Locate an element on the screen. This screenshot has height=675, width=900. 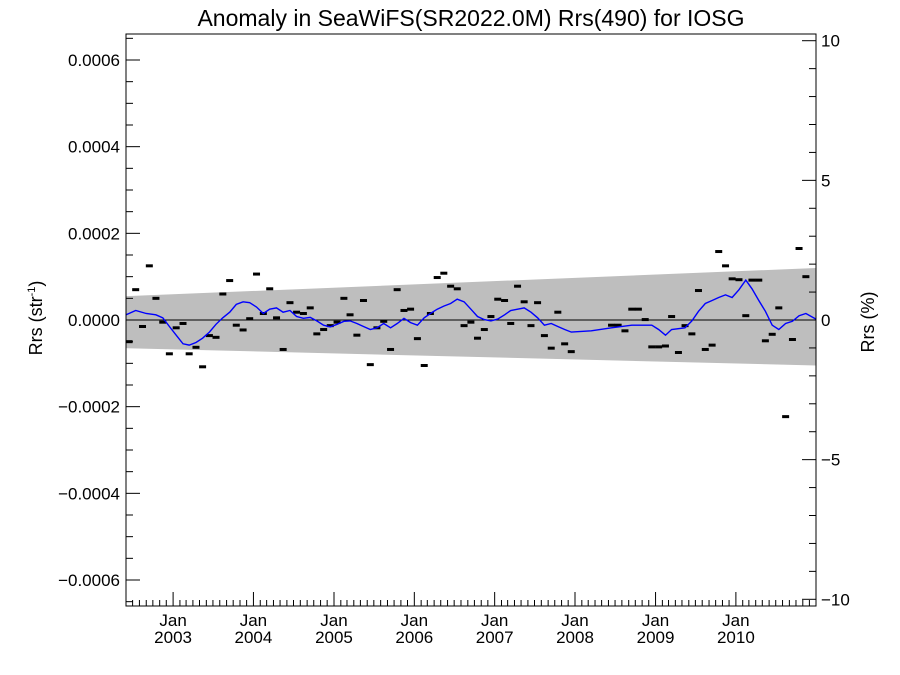
uncertainty-band-area is located at coordinates (471, 317).